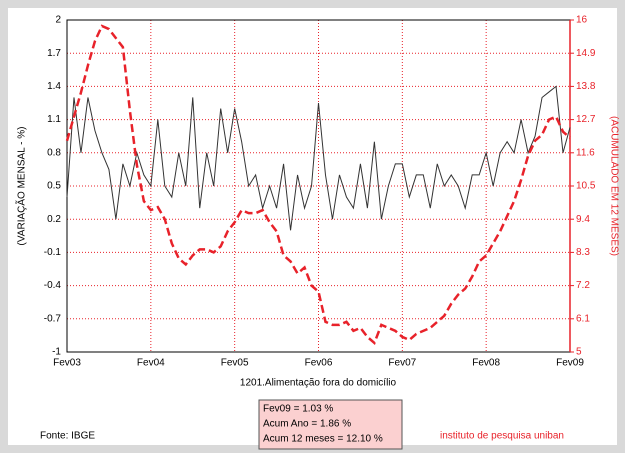 Image resolution: width=625 pixels, height=453 pixels. I want to click on info-box, so click(330, 424).